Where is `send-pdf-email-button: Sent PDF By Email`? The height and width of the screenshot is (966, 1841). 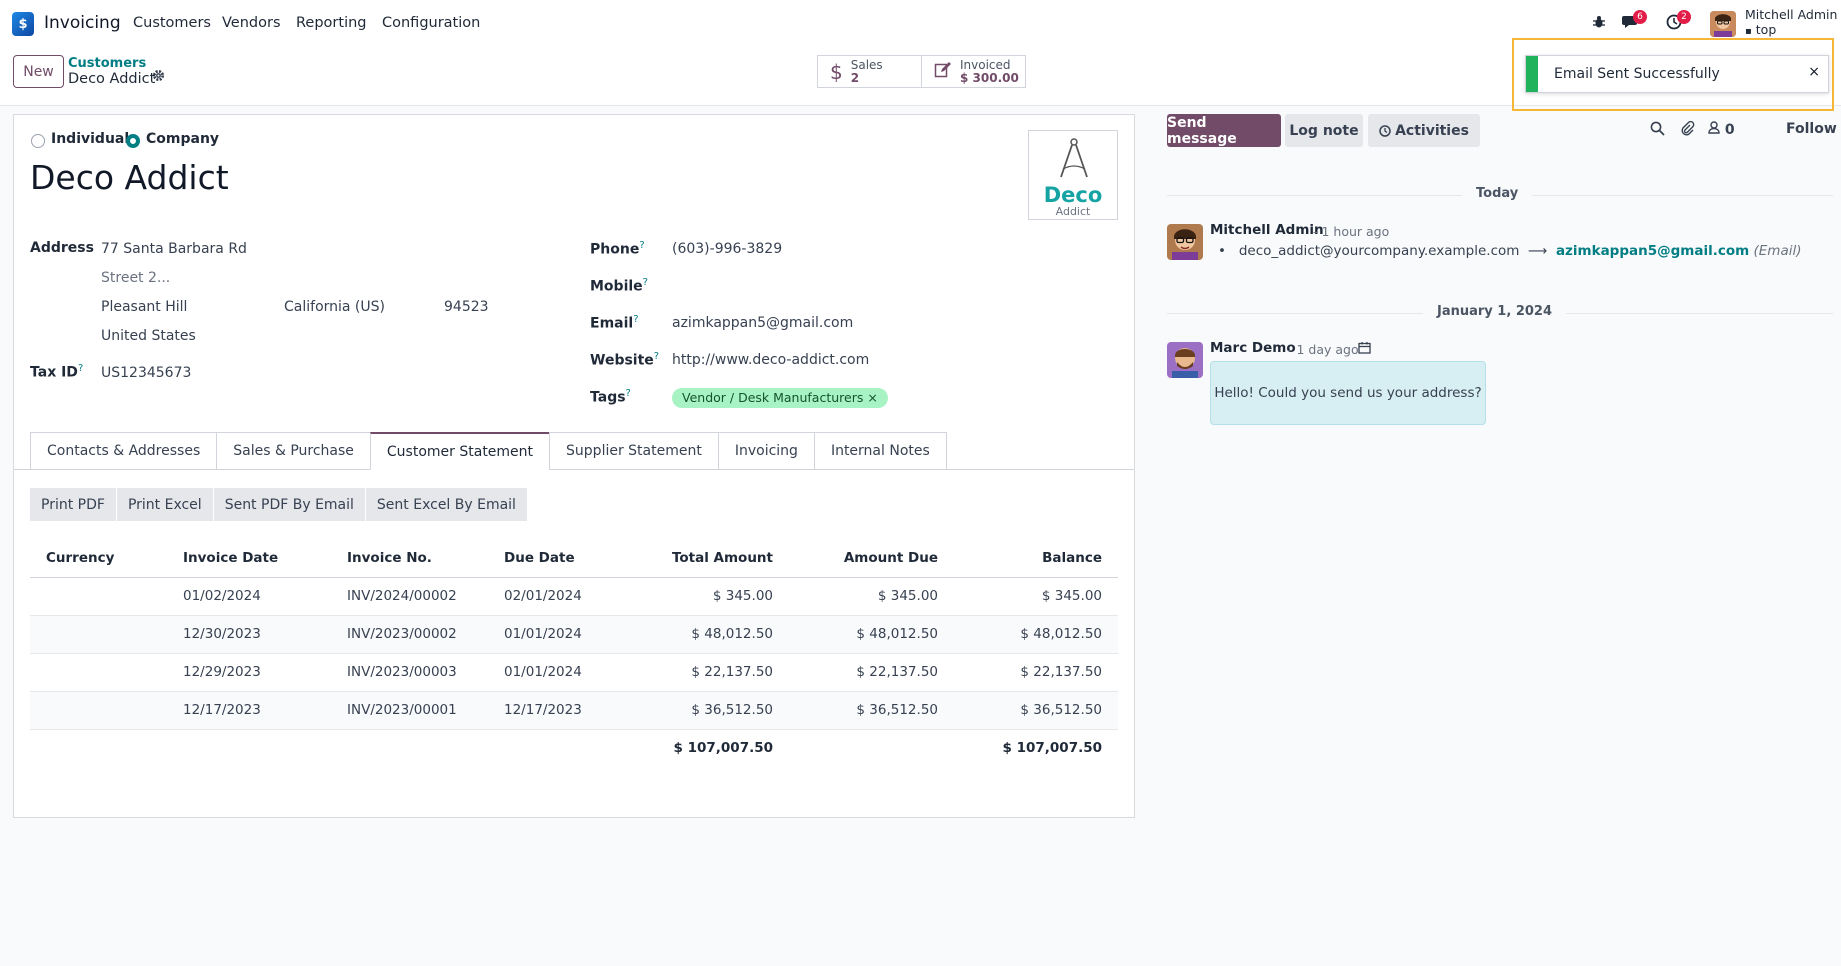 send-pdf-email-button: Sent PDF By Email is located at coordinates (289, 504).